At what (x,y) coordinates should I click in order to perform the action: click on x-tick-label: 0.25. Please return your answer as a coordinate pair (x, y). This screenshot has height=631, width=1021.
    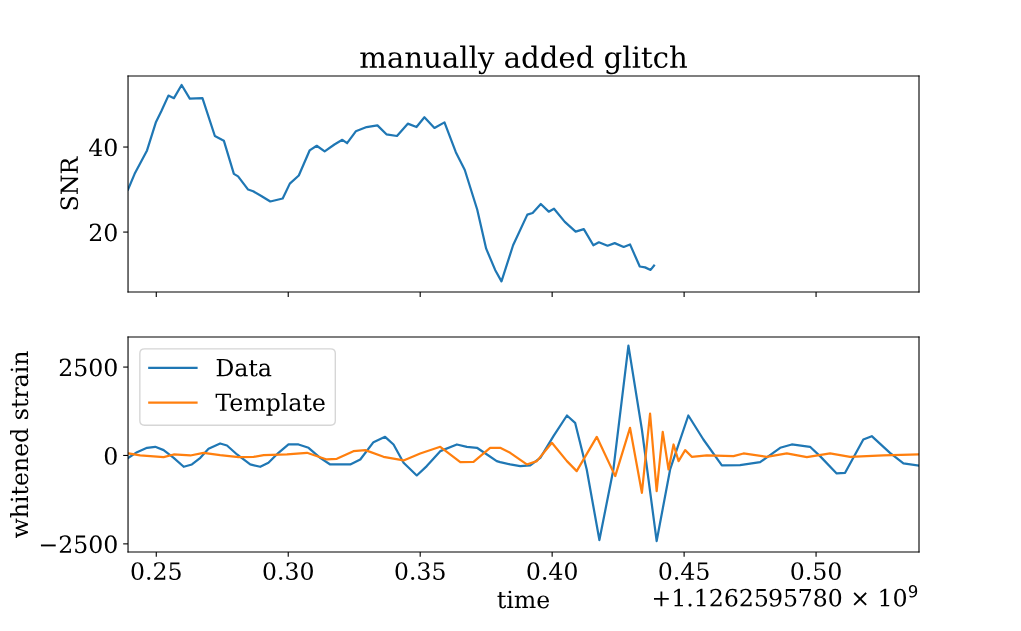
    Looking at the image, I should click on (156, 571).